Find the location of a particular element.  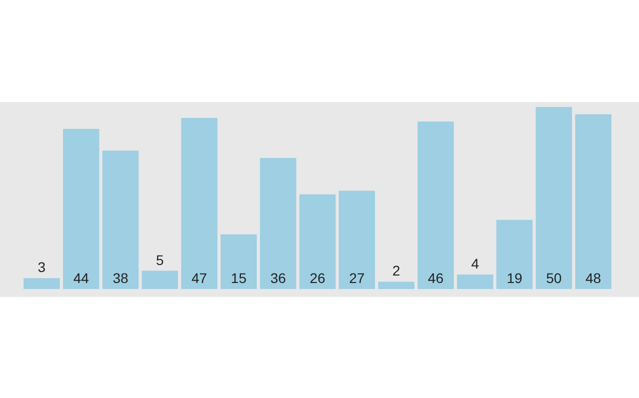

data-label: 5 is located at coordinates (160, 260).